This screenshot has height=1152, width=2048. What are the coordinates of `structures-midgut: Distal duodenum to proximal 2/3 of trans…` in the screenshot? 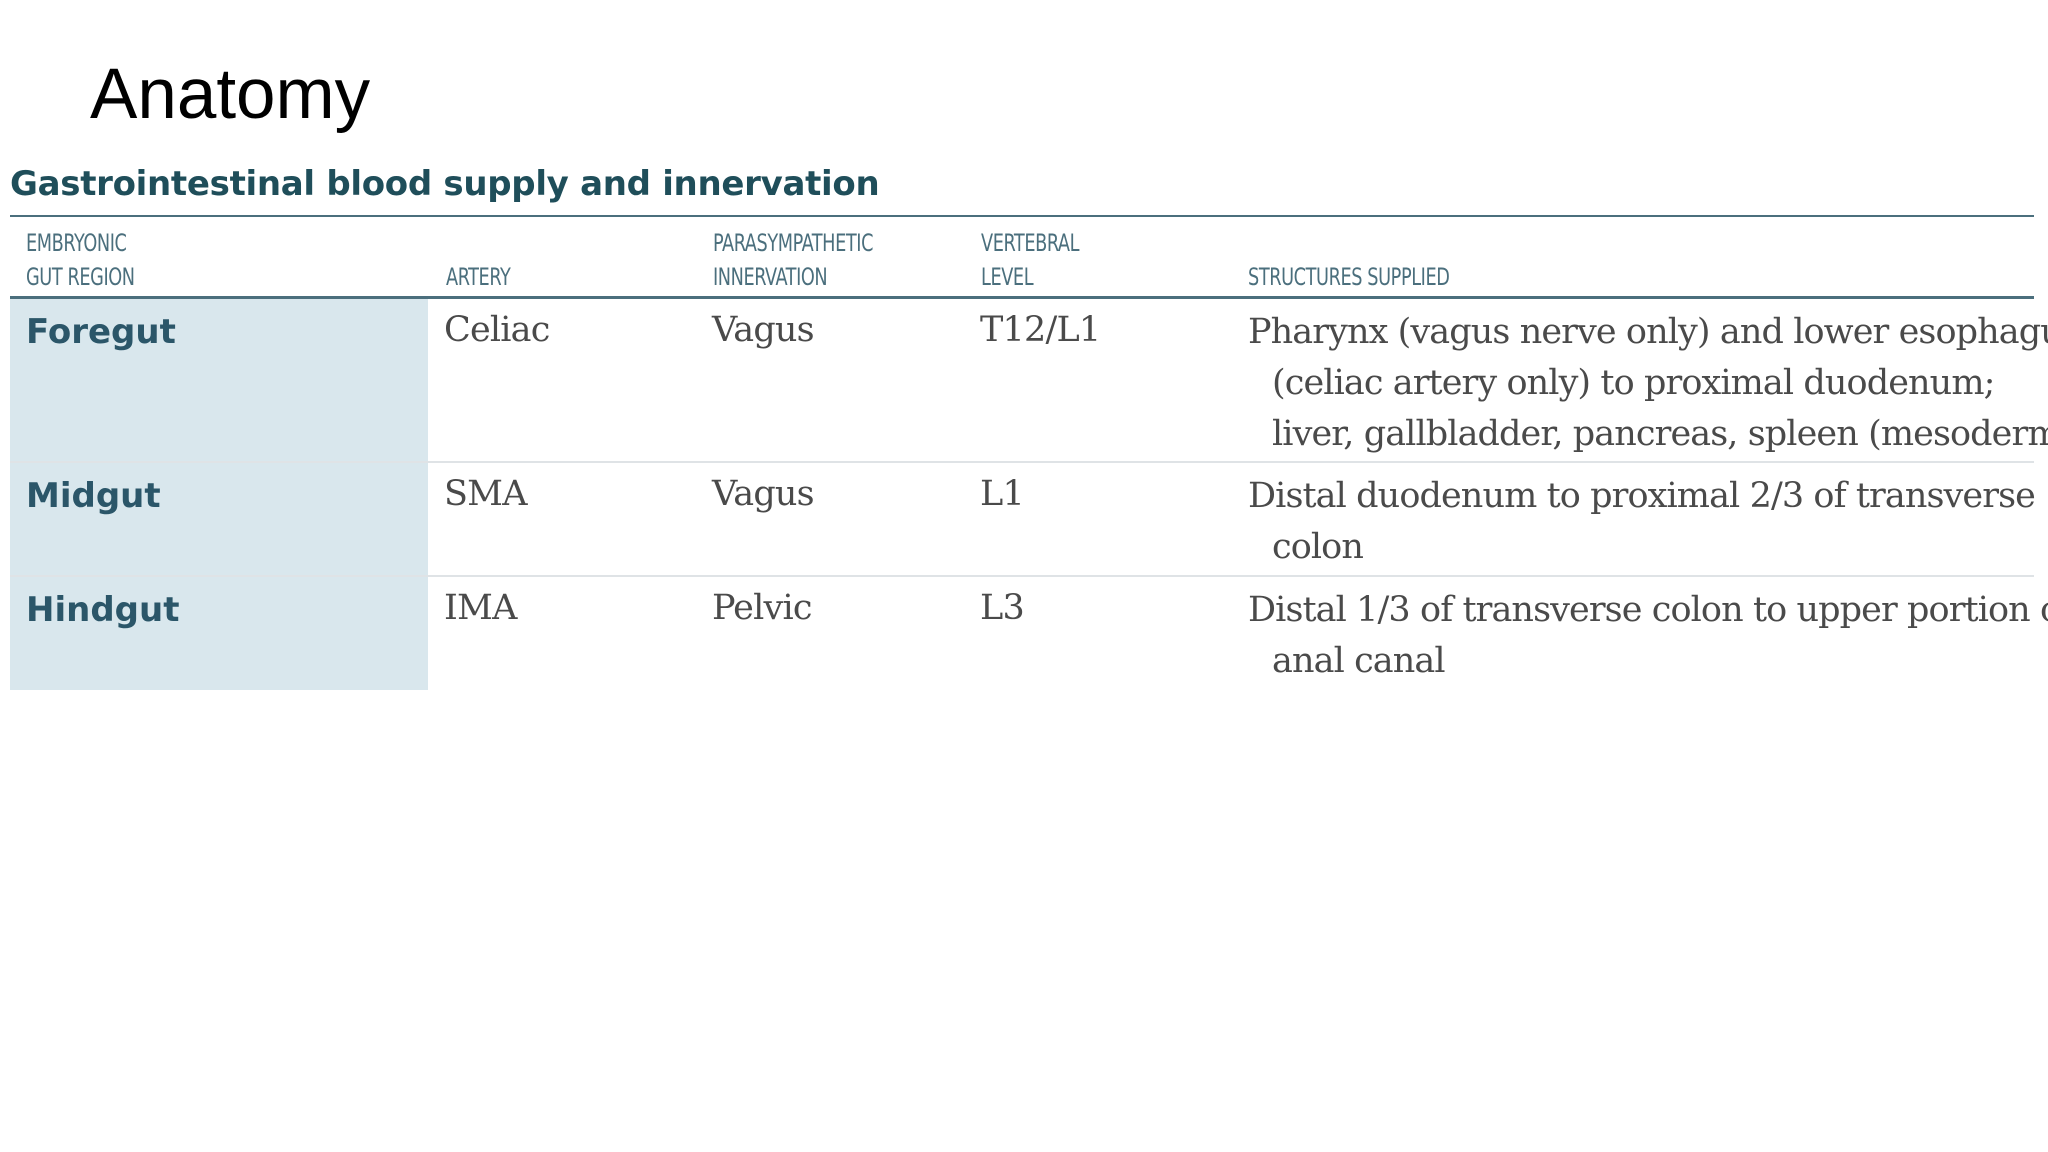 It's located at (1643, 522).